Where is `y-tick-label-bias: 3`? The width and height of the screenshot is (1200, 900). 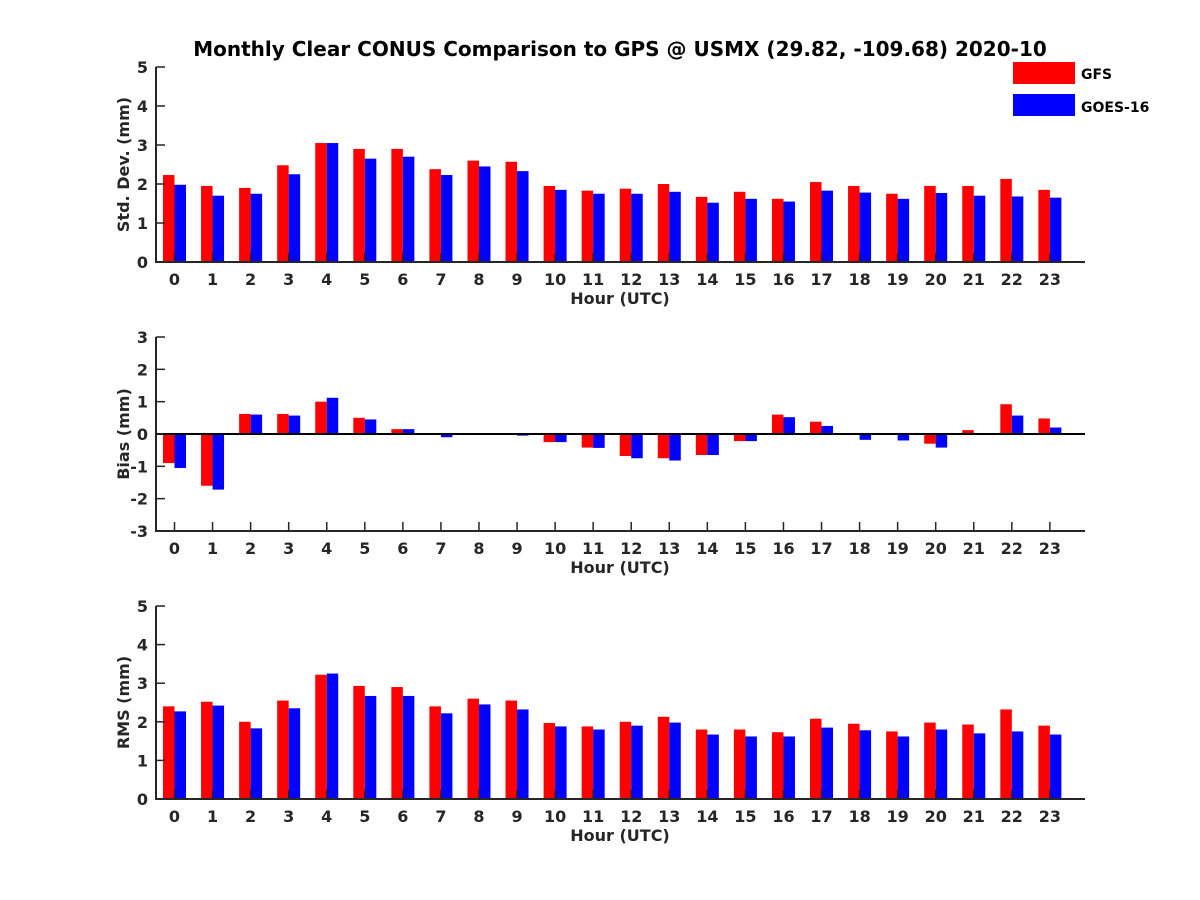 y-tick-label-bias: 3 is located at coordinates (142, 337).